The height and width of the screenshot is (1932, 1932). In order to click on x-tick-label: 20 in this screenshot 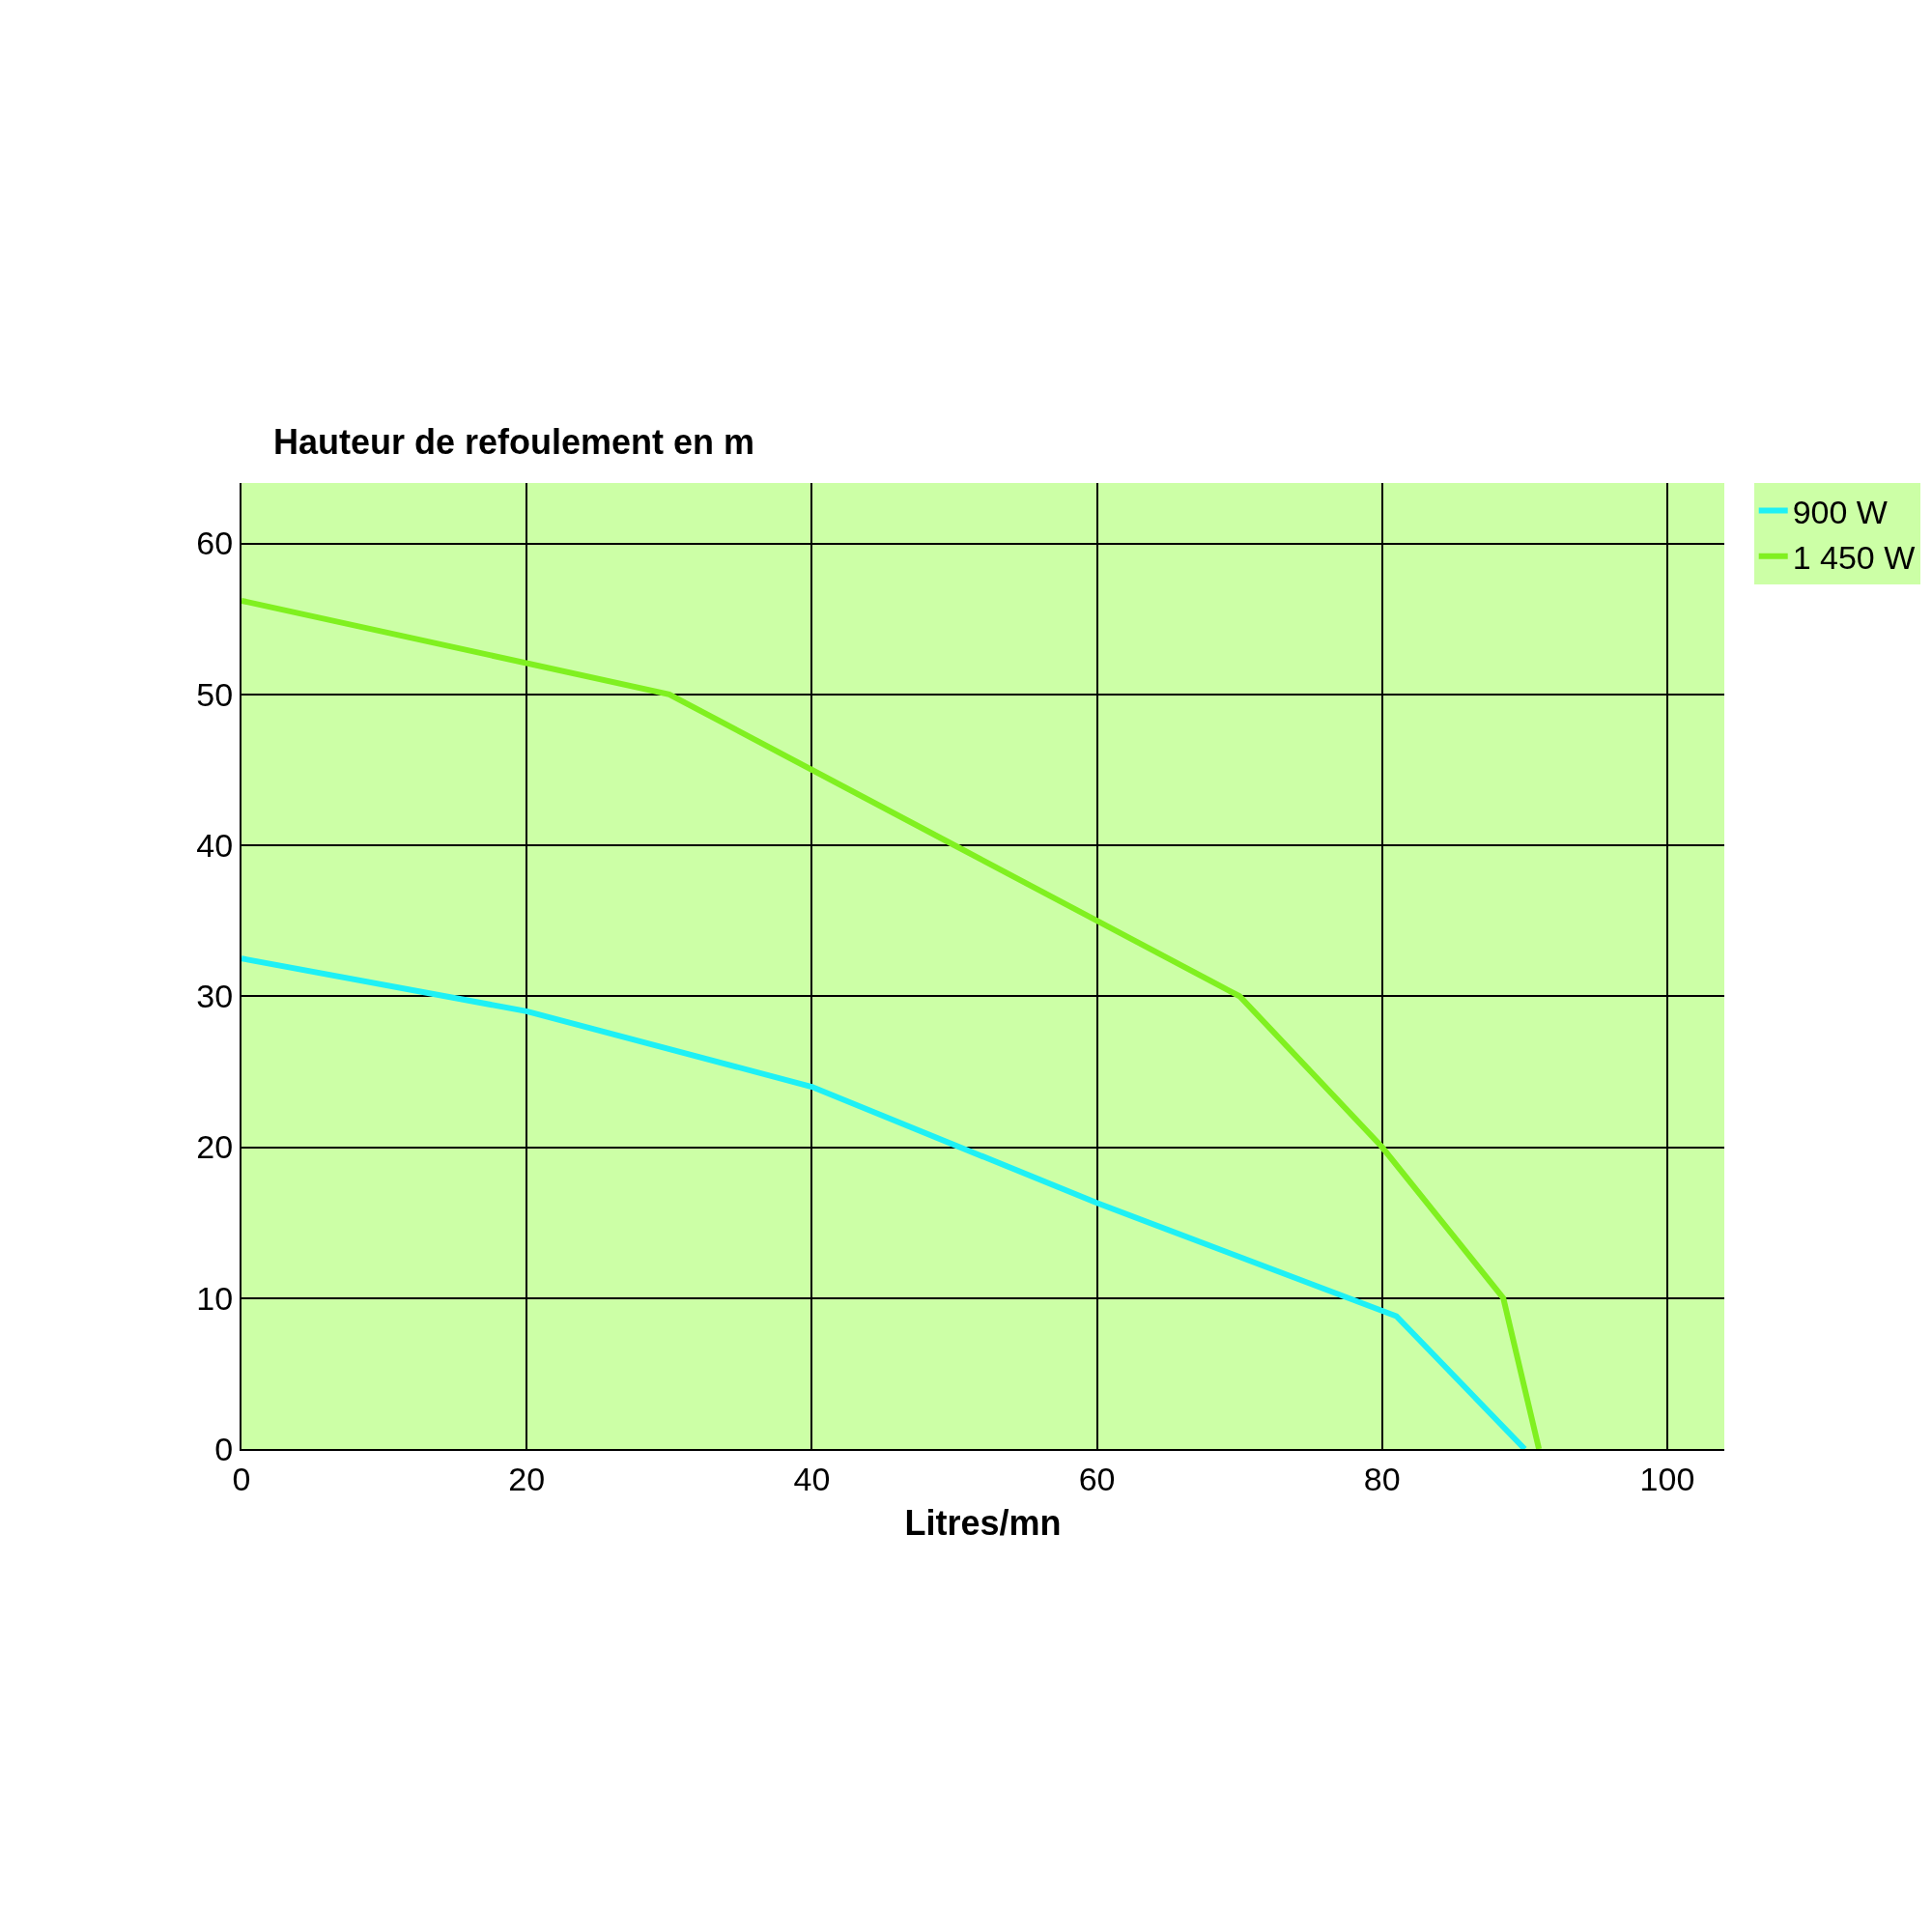, I will do `click(527, 1478)`.